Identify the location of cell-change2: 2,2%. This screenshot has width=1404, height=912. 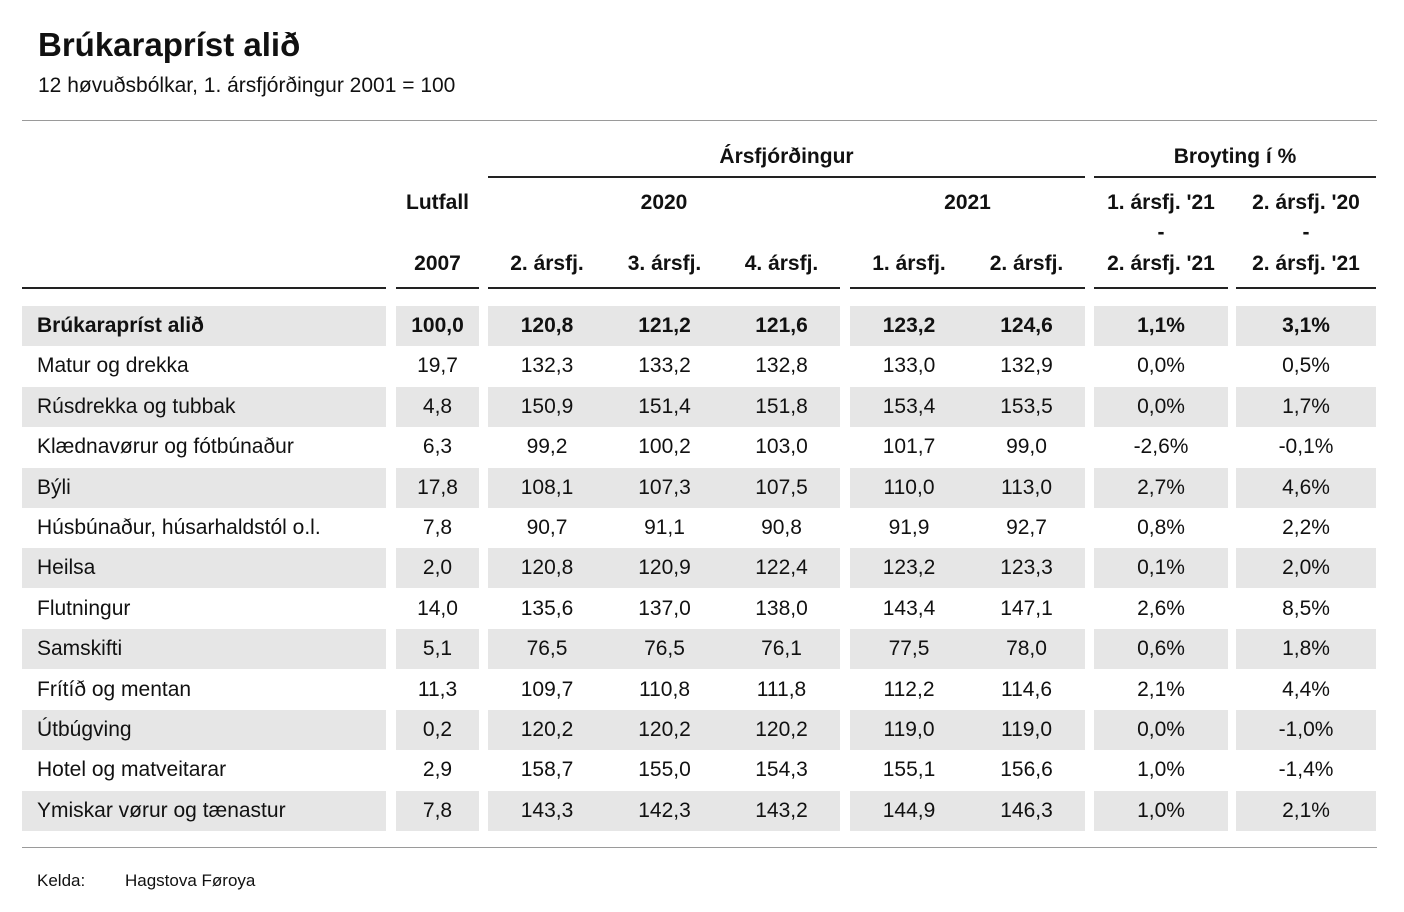
(1306, 527).